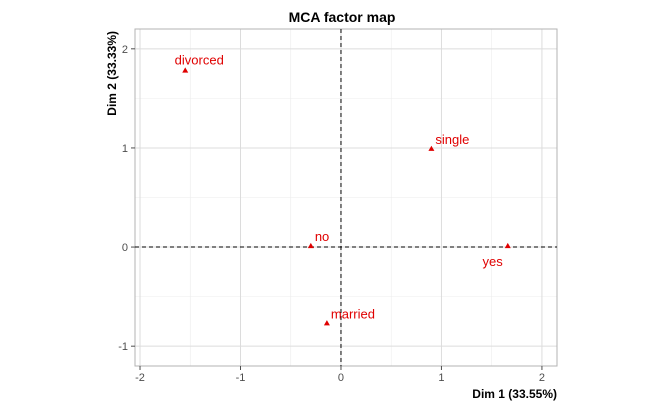 The width and height of the screenshot is (661, 408). What do you see at coordinates (493, 261) in the screenshot?
I see `point-label: yes` at bounding box center [493, 261].